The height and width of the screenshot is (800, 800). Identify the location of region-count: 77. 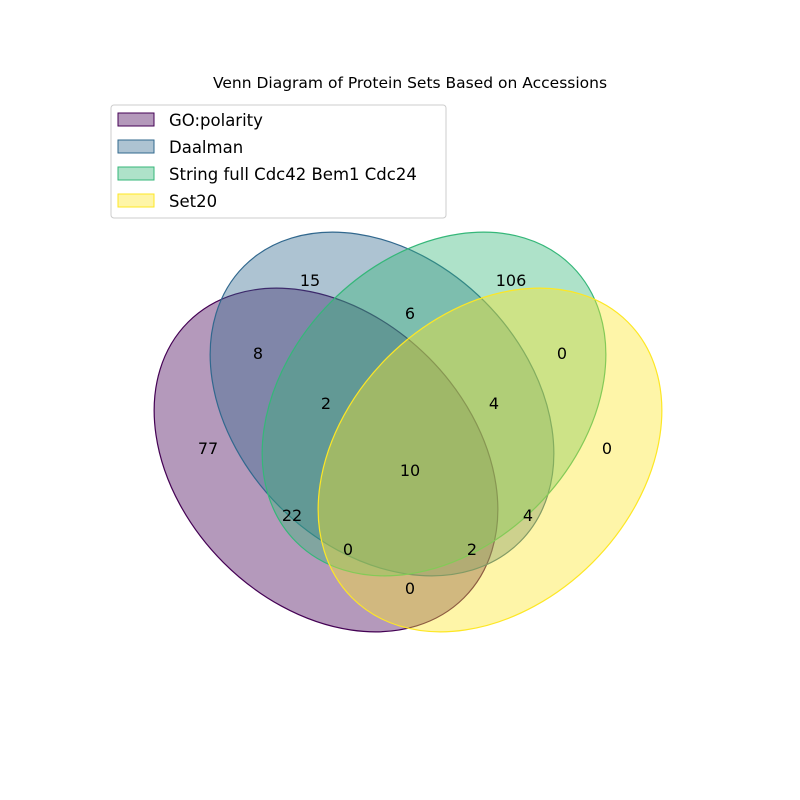
(208, 448).